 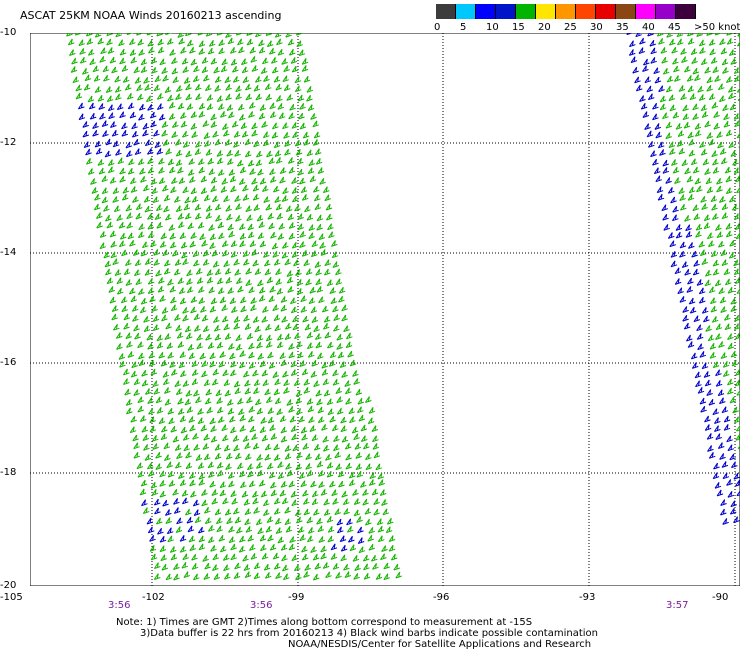 I want to click on colorbar-label: 0, so click(x=437, y=27).